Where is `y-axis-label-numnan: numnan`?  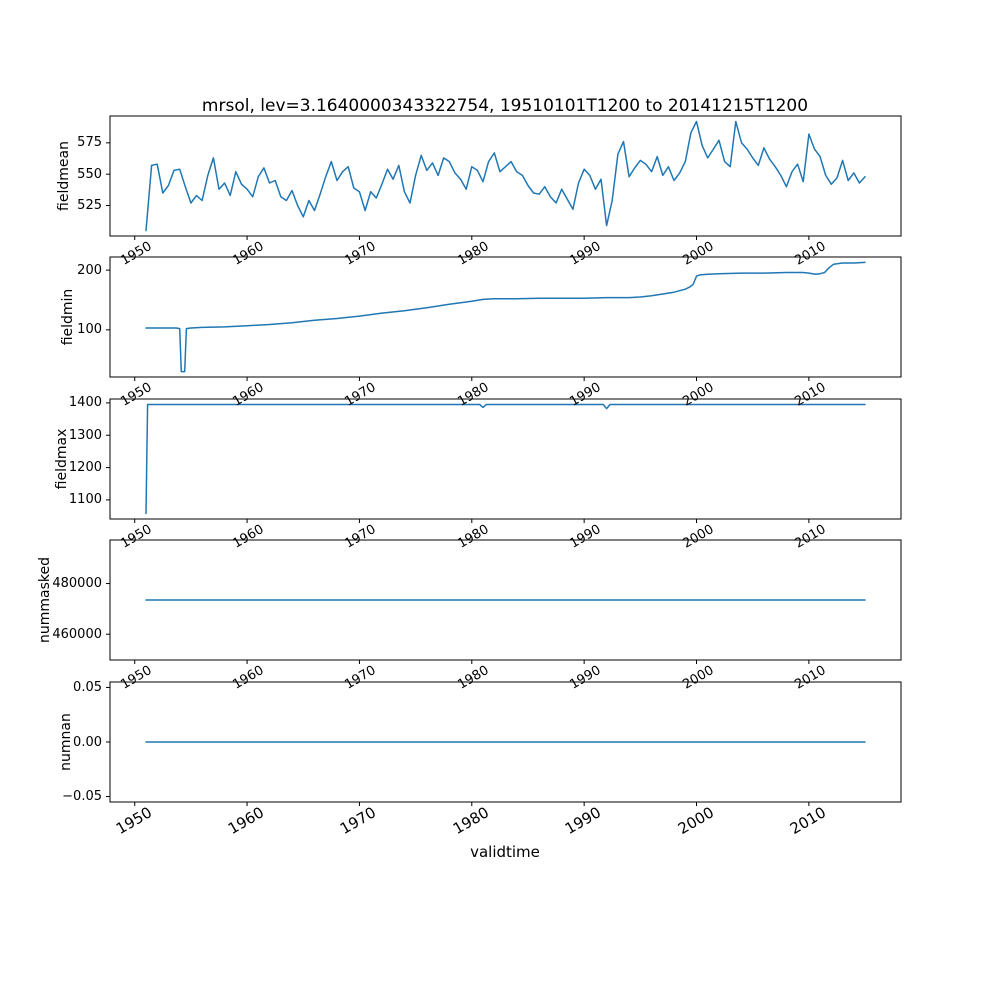 y-axis-label-numnan: numnan is located at coordinates (66, 742).